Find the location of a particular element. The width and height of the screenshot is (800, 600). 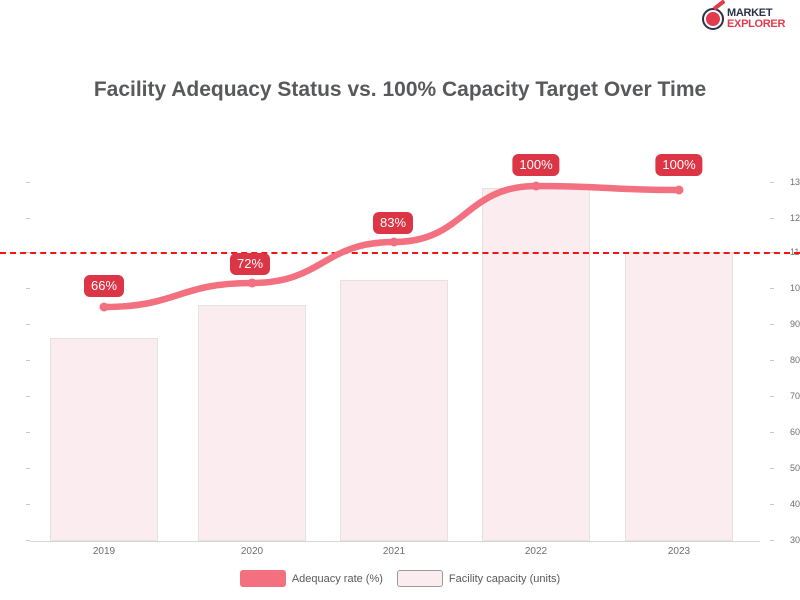

data-label-2020: 72% is located at coordinates (250, 264).